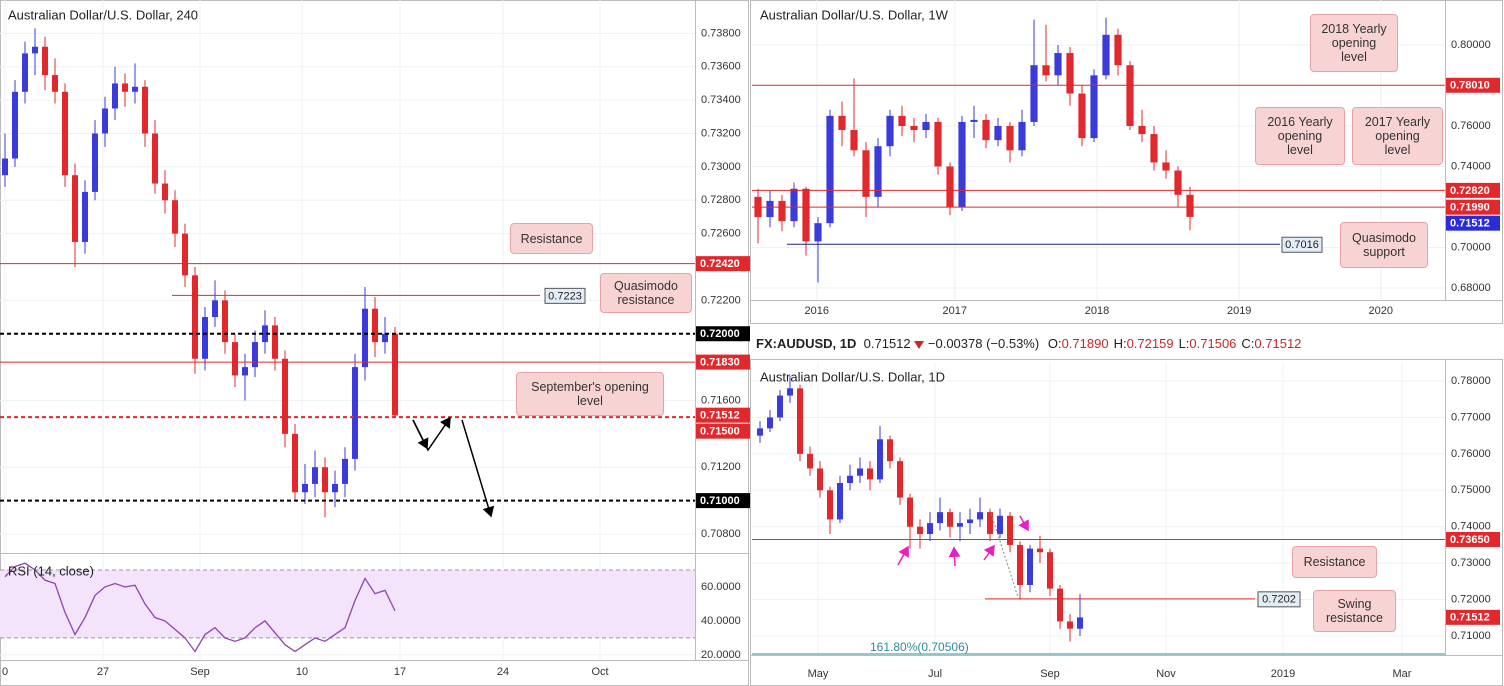  I want to click on ohlc-key: H:, so click(1120, 343).